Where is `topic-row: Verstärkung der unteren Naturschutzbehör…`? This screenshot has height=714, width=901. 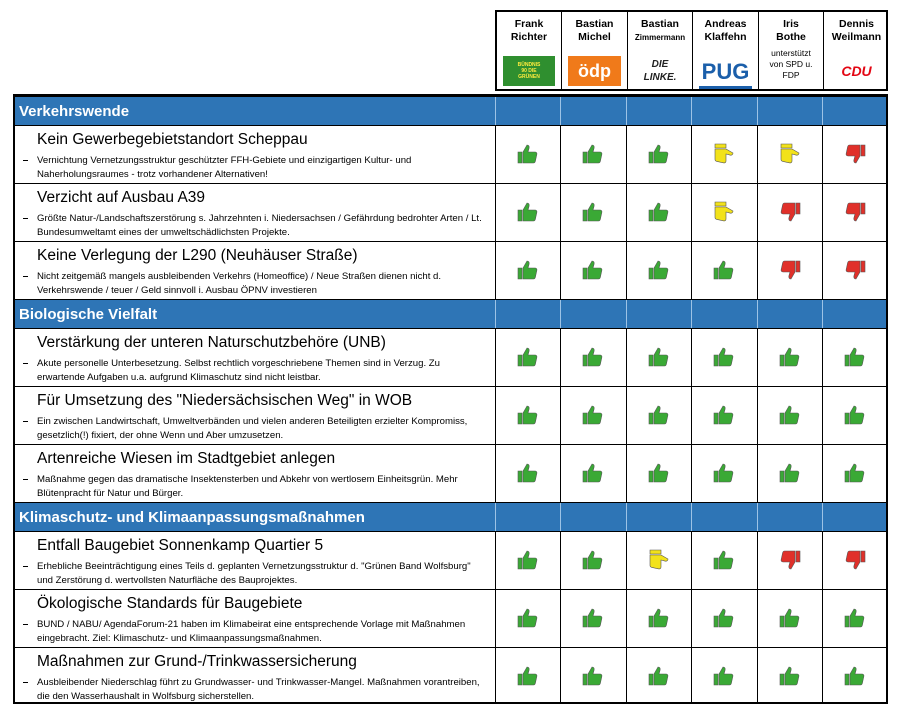
topic-row: Verstärkung der unteren Naturschutzbehör… is located at coordinates (450, 358).